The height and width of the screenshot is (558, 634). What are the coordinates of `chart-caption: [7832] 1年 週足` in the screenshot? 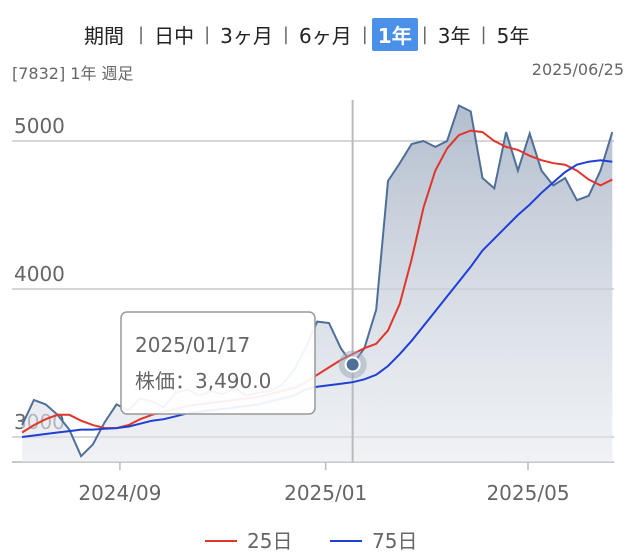 It's located at (73, 73).